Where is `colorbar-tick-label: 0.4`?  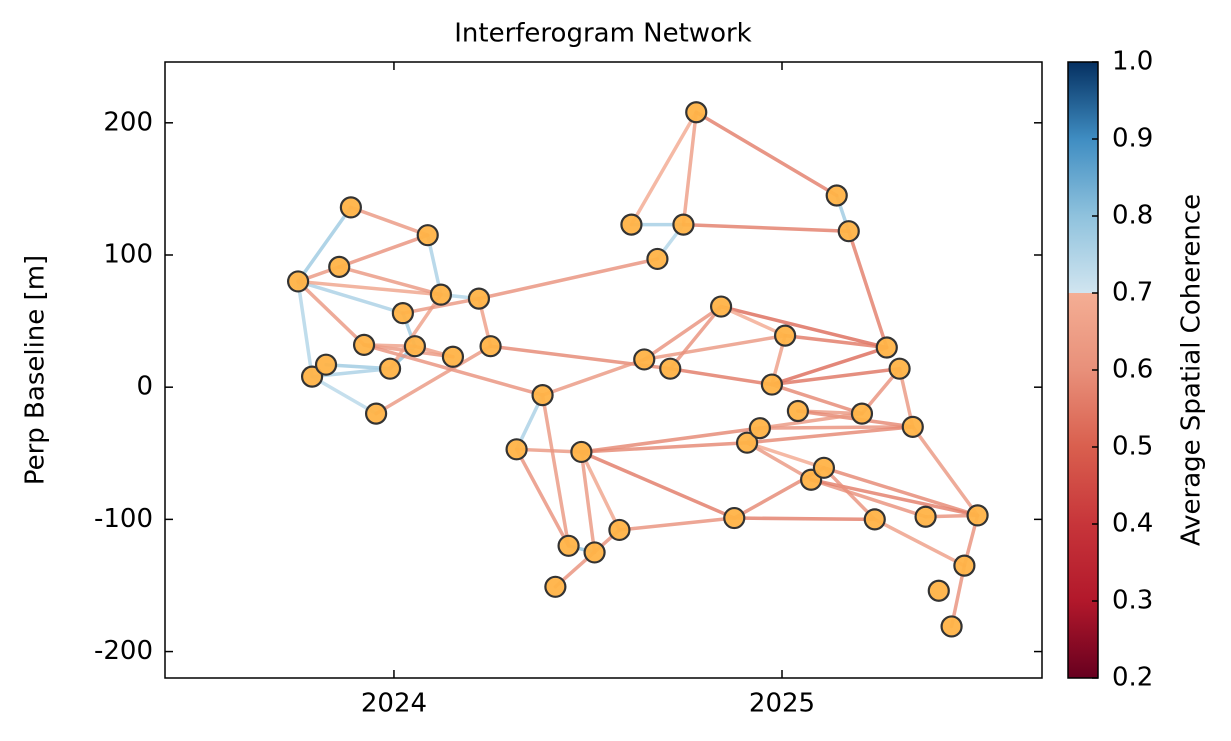
colorbar-tick-label: 0.4 is located at coordinates (1132, 524).